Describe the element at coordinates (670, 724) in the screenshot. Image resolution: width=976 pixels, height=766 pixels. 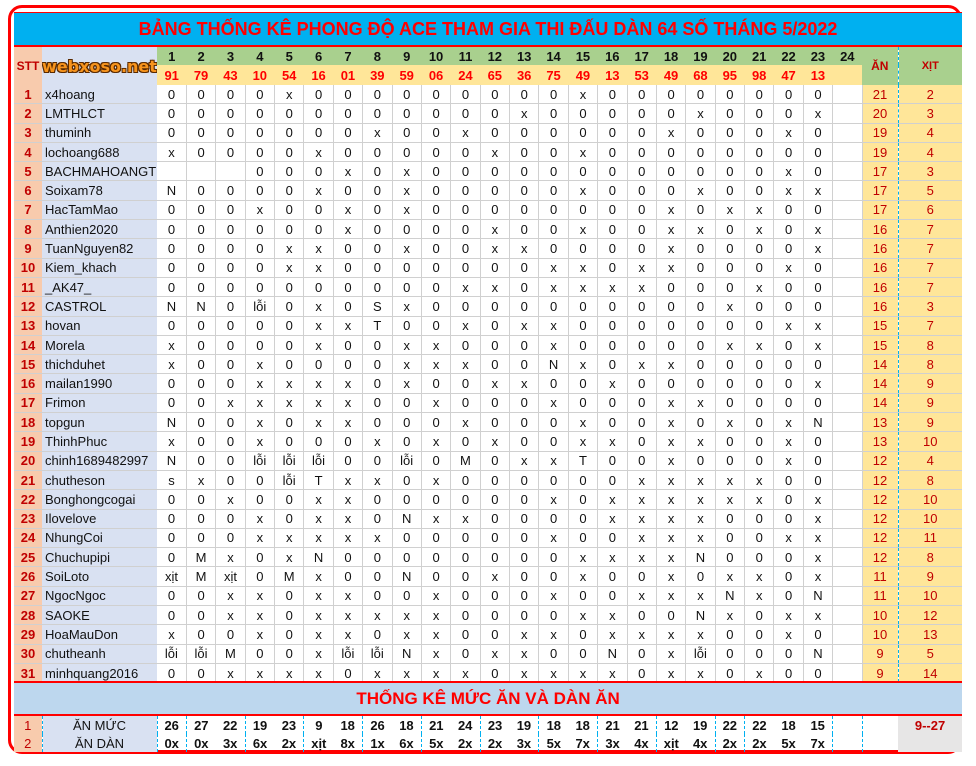
I see `summary-value: 12` at that location.